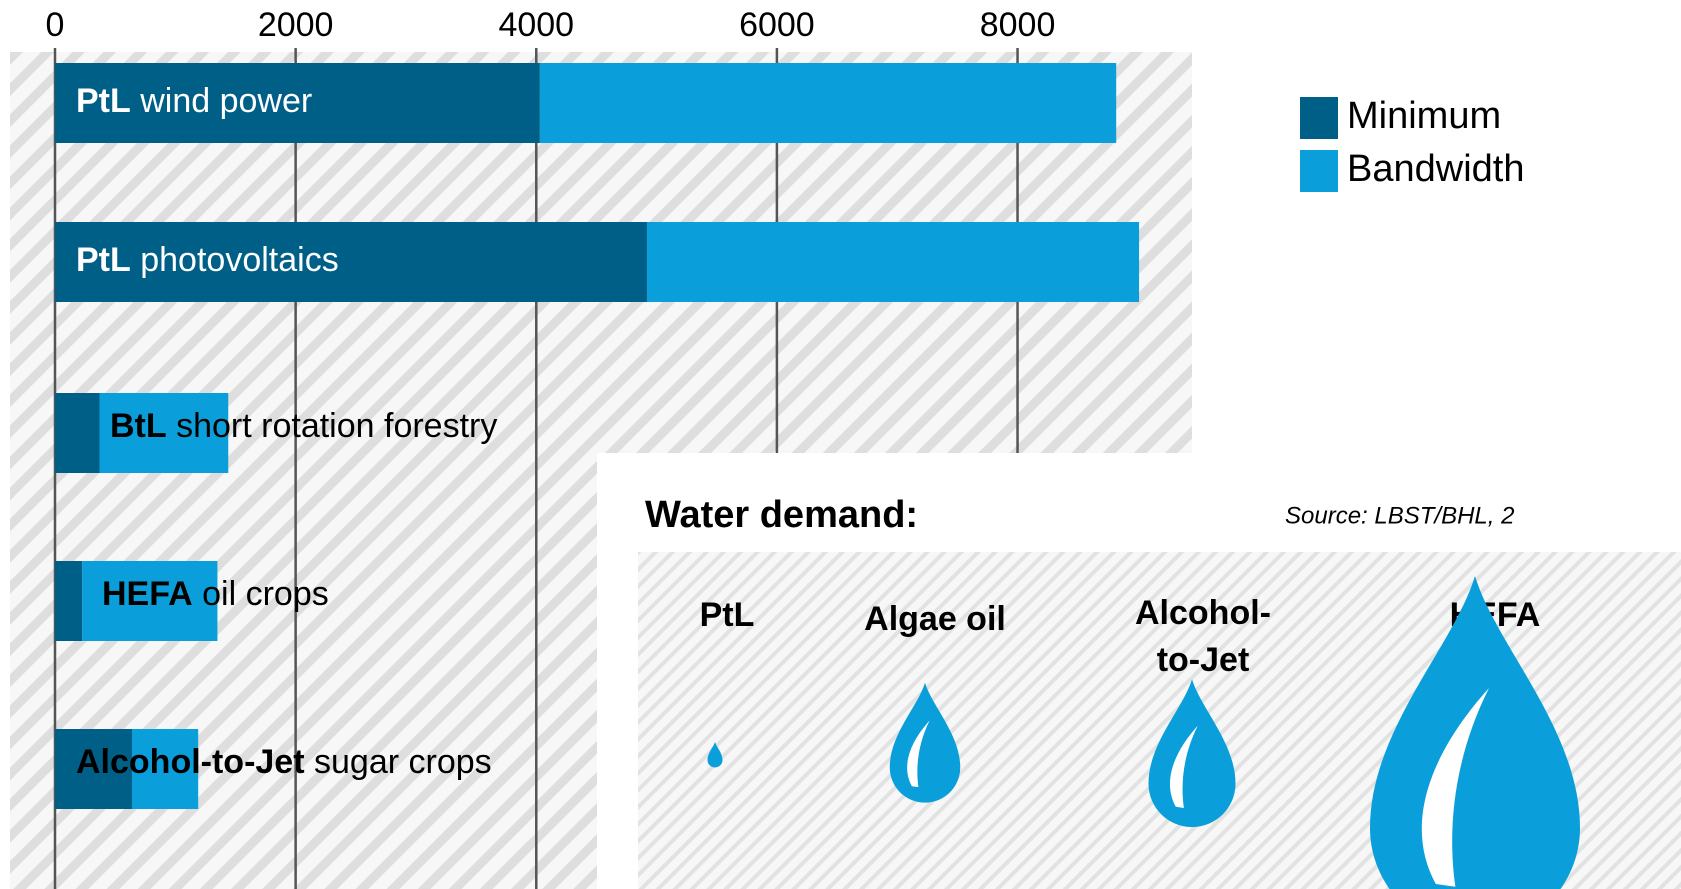 The image size is (1681, 889). I want to click on label-bold: HEFA, so click(147, 594).